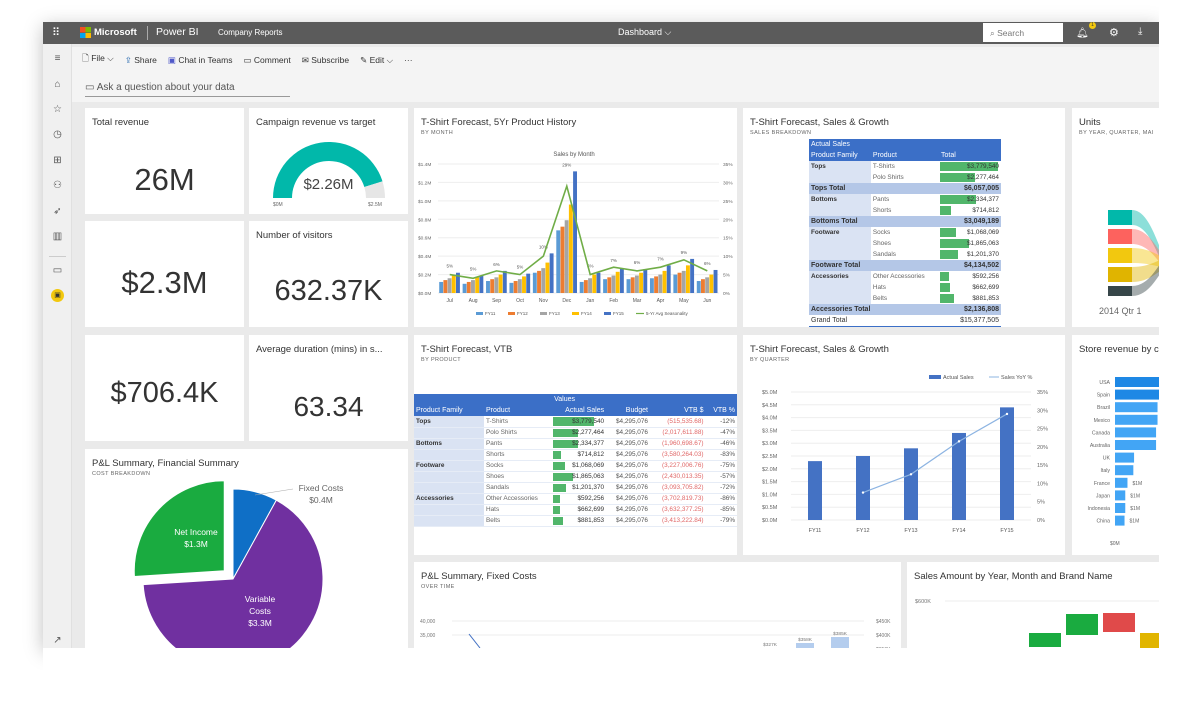 This screenshot has width=1201, height=708. I want to click on app-launcher-icon: ⠿, so click(56, 33).